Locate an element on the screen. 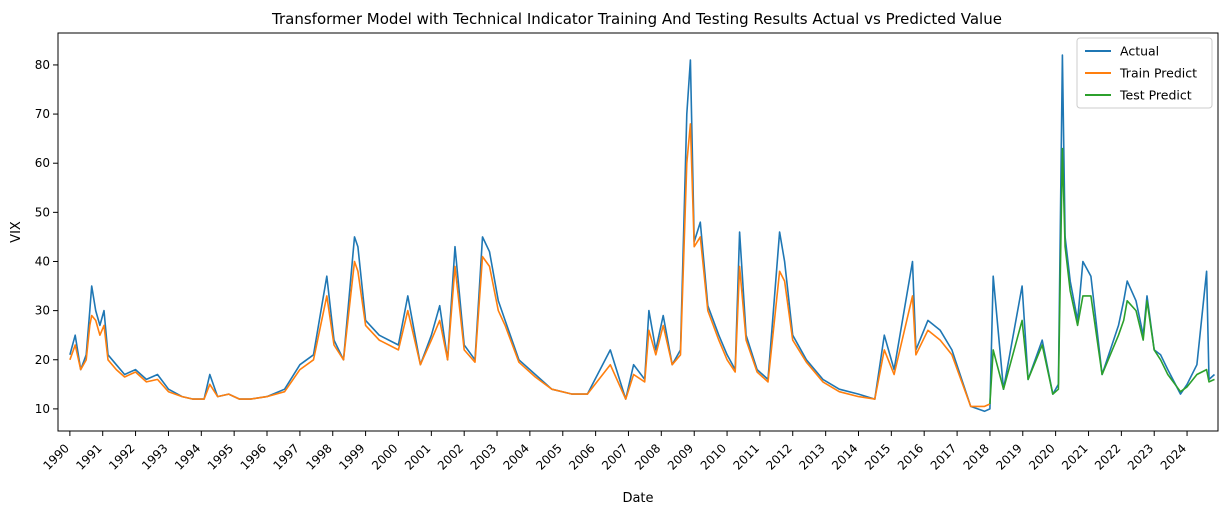 This screenshot has height=514, width=1229. x-tick-label: 1990 is located at coordinates (56, 456).